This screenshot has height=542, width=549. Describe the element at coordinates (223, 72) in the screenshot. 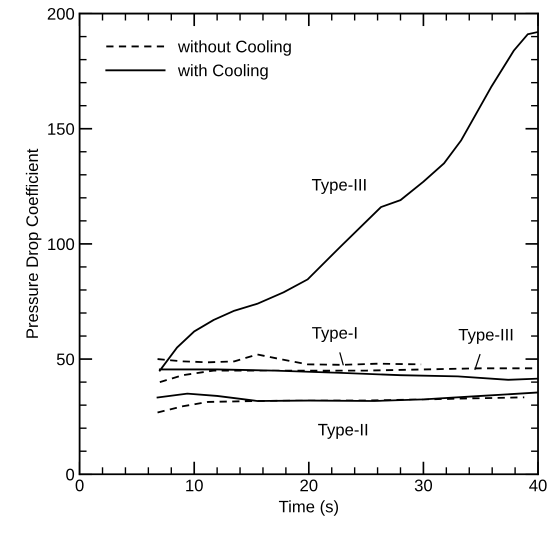

I see `legend-label: with Cooling` at that location.